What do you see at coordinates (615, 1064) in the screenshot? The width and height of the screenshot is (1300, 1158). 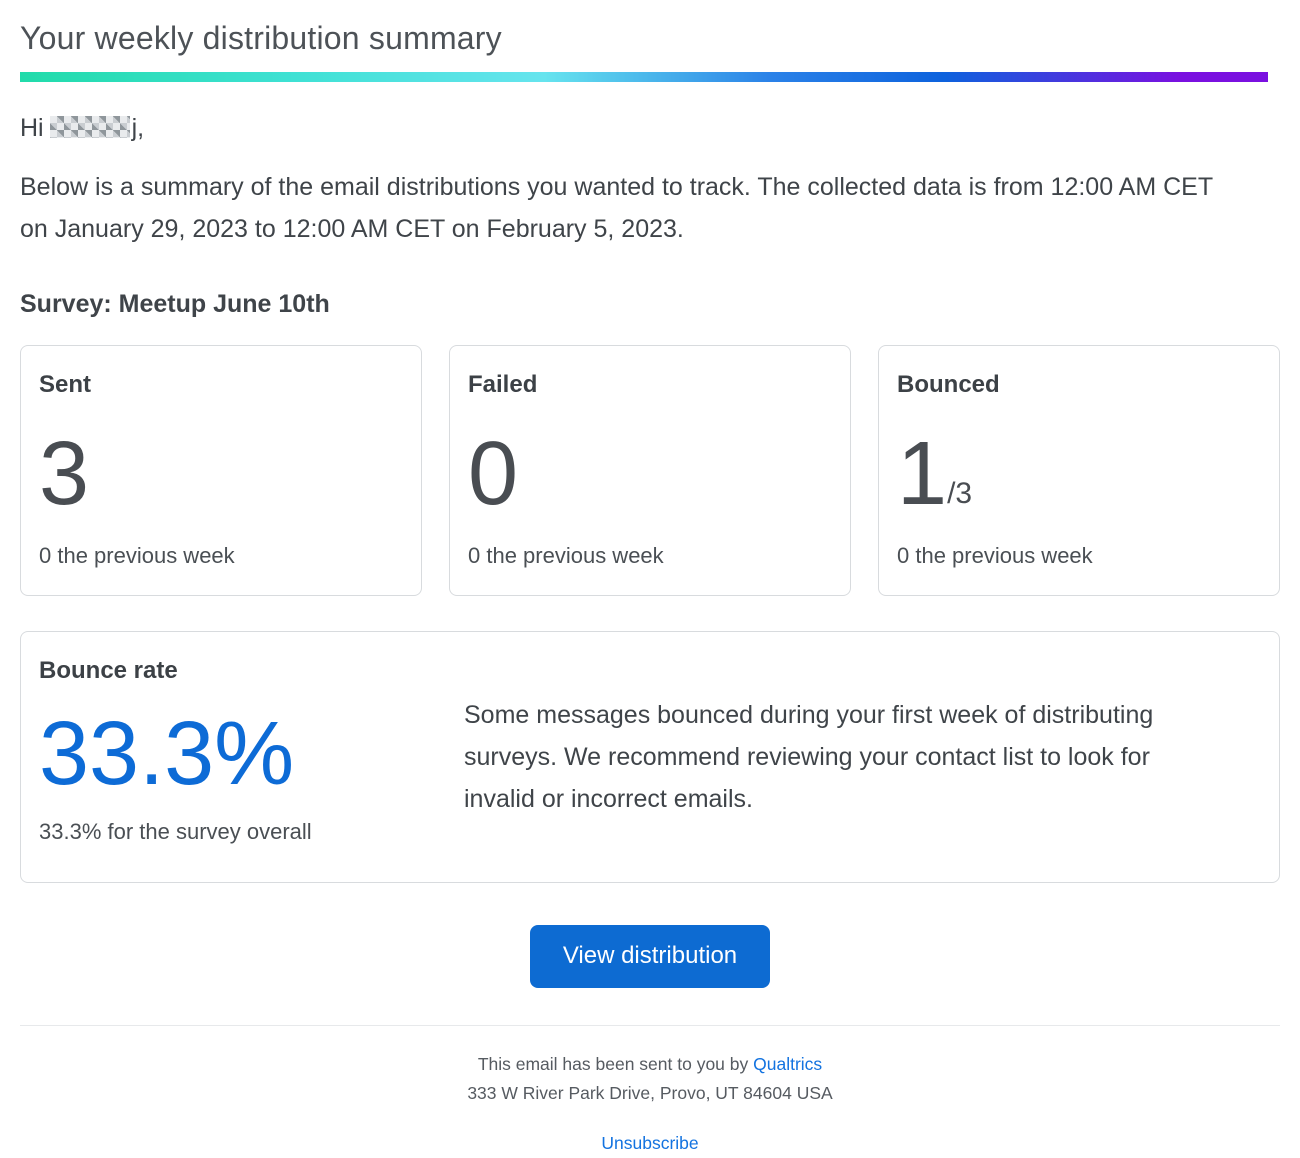 I see `footer-sent-by-text: This email has been sent to you by` at bounding box center [615, 1064].